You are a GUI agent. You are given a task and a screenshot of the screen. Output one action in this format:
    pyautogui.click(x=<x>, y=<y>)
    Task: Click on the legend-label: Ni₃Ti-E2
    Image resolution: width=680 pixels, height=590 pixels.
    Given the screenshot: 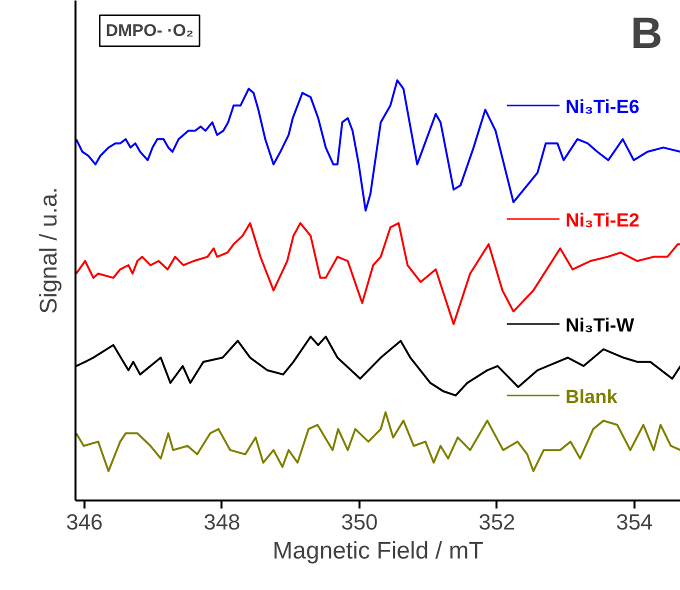 What is the action you would take?
    pyautogui.click(x=603, y=221)
    